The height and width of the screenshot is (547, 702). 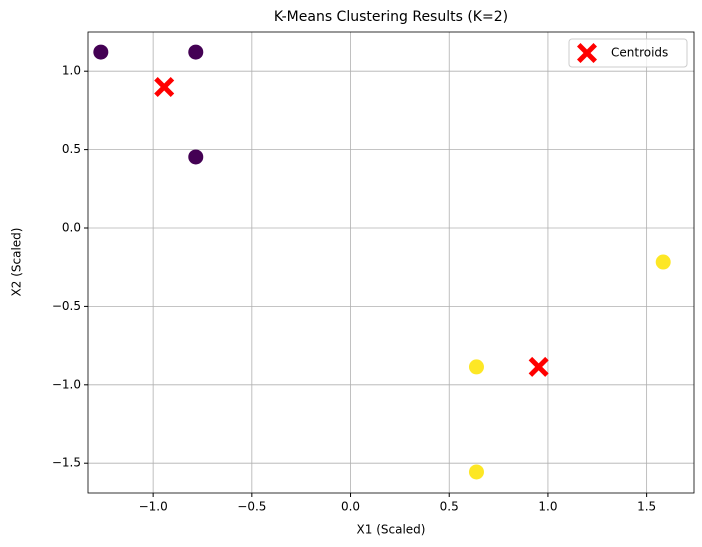 I want to click on y-tick-label: −1.5, so click(x=66, y=463).